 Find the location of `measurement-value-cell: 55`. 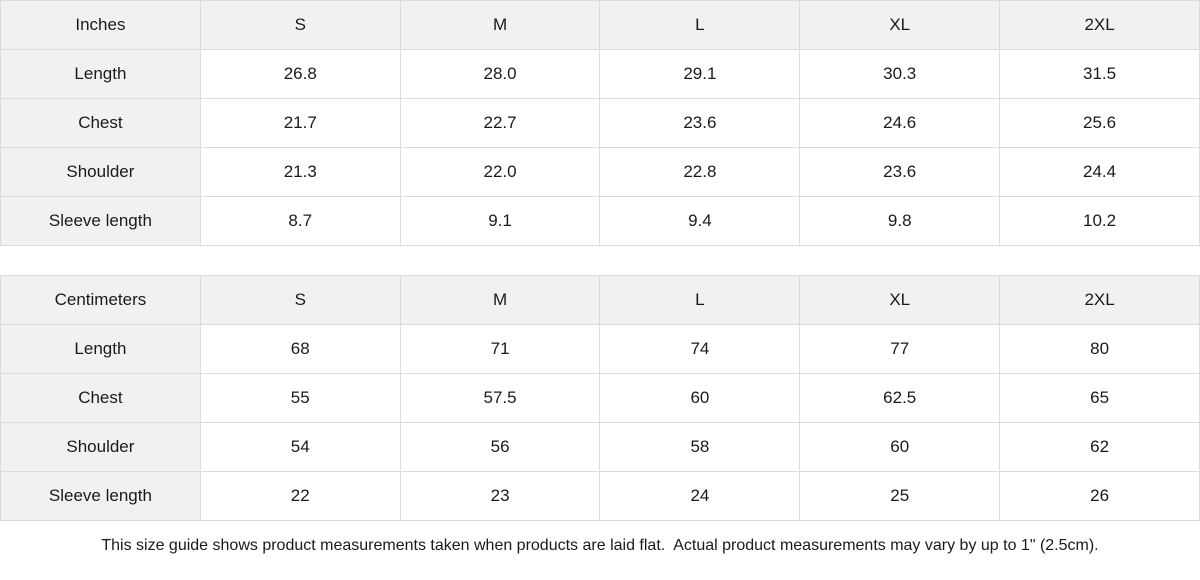

measurement-value-cell: 55 is located at coordinates (300, 398).